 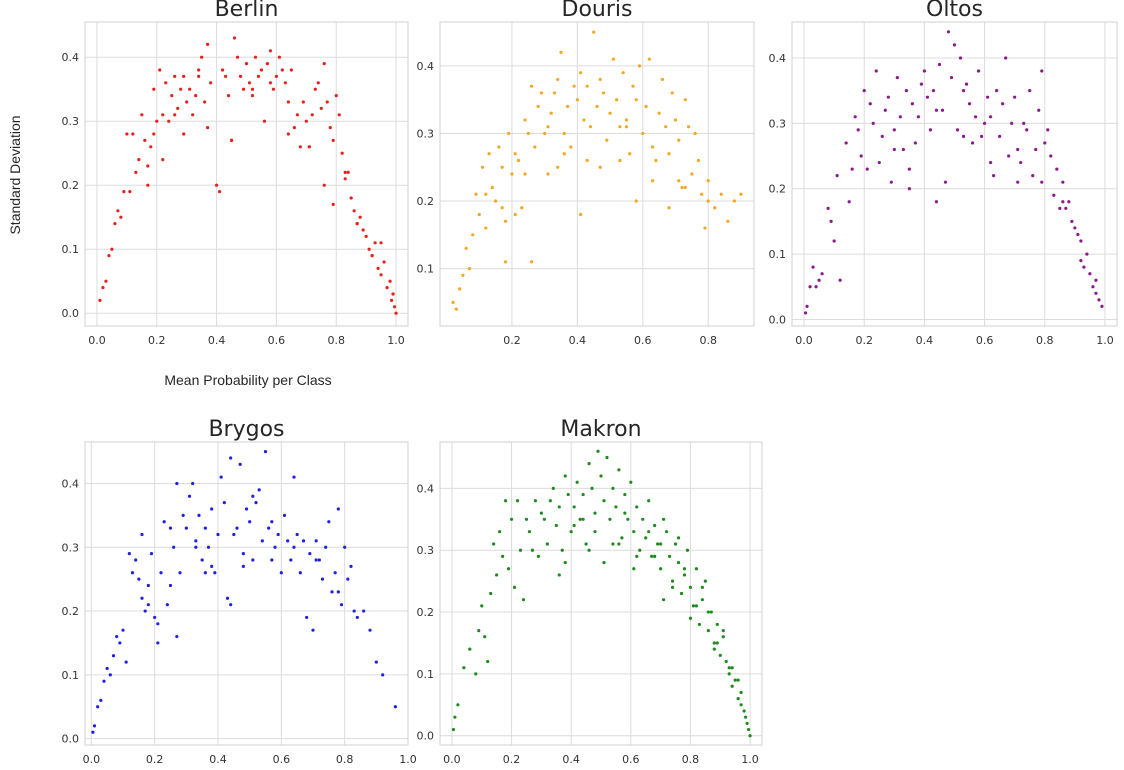 I want to click on panel-makron: Makron 0.0 0.2 0.4 0.6 0.8 1.0 0.0 0.1 0.2 0.3 0.4, so click(x=590, y=591).